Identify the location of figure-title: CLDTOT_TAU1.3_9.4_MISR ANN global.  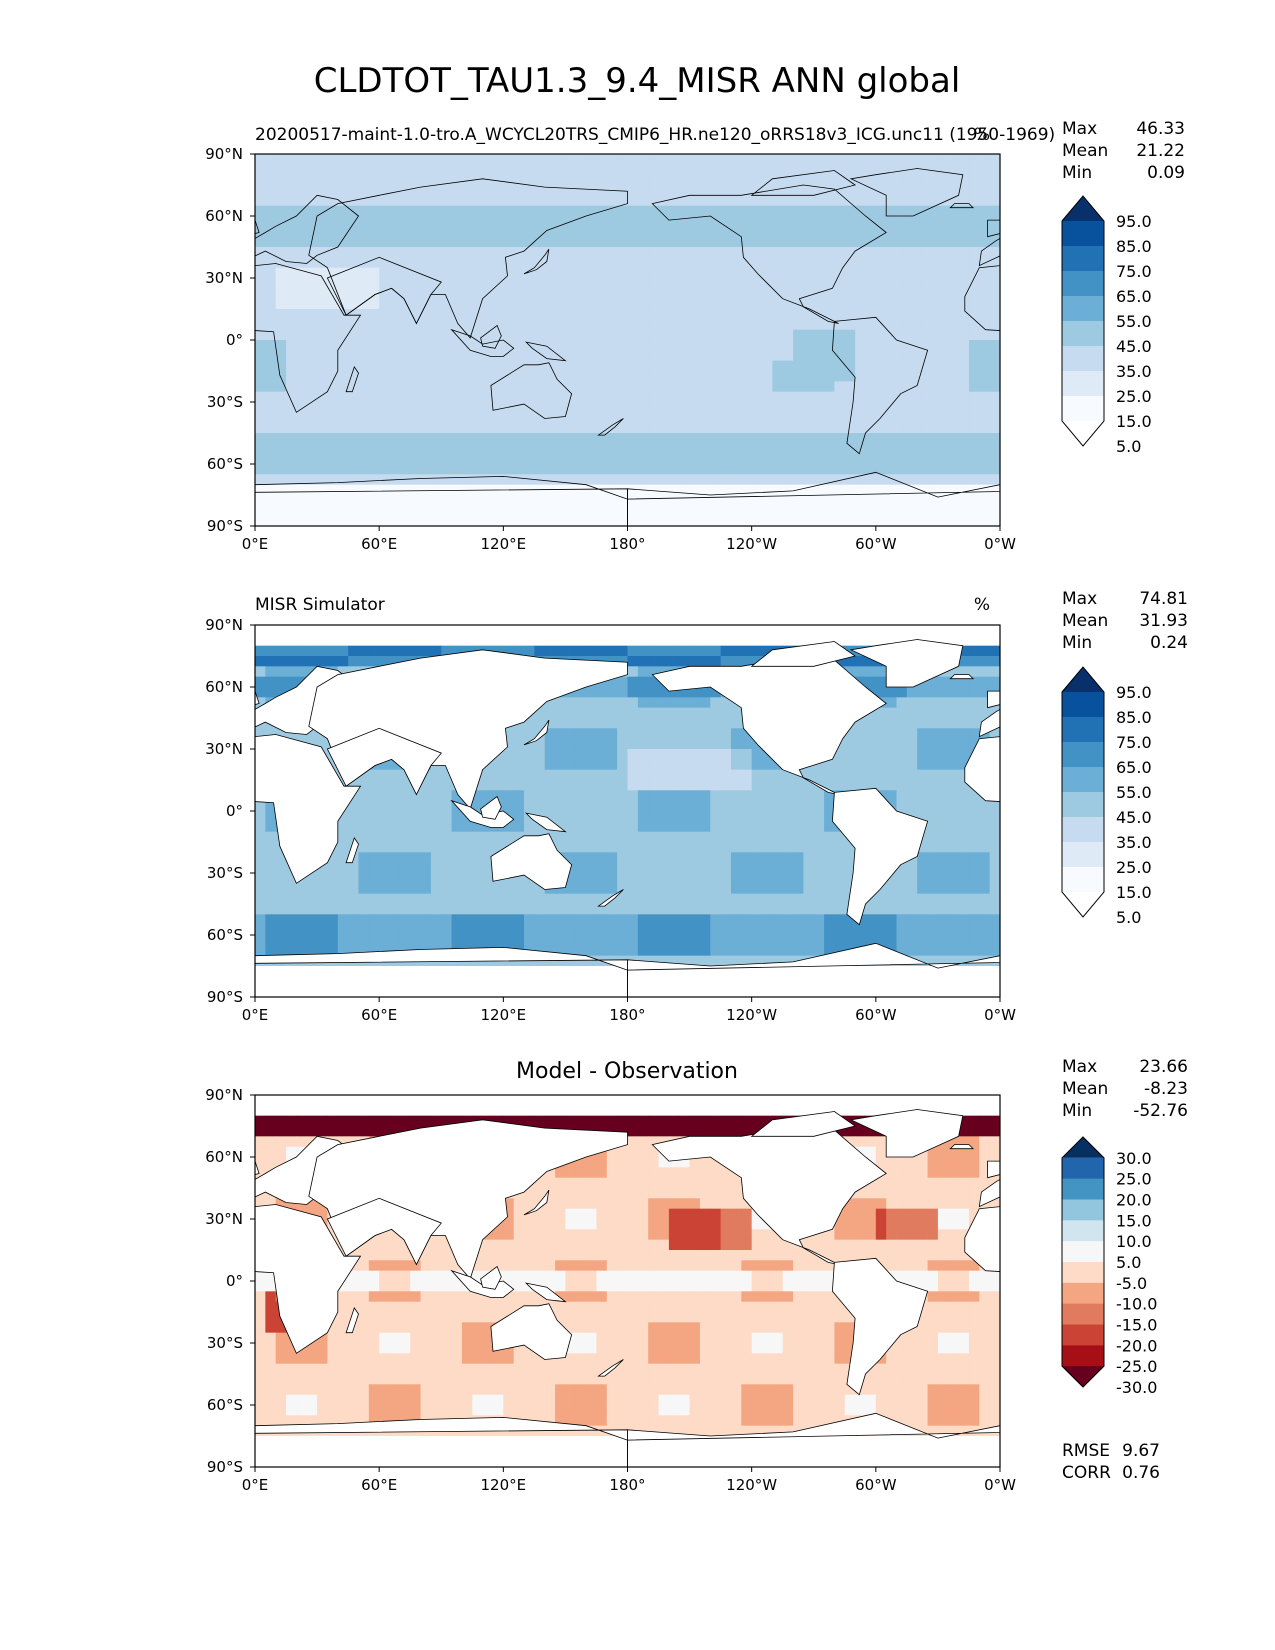
(637, 81).